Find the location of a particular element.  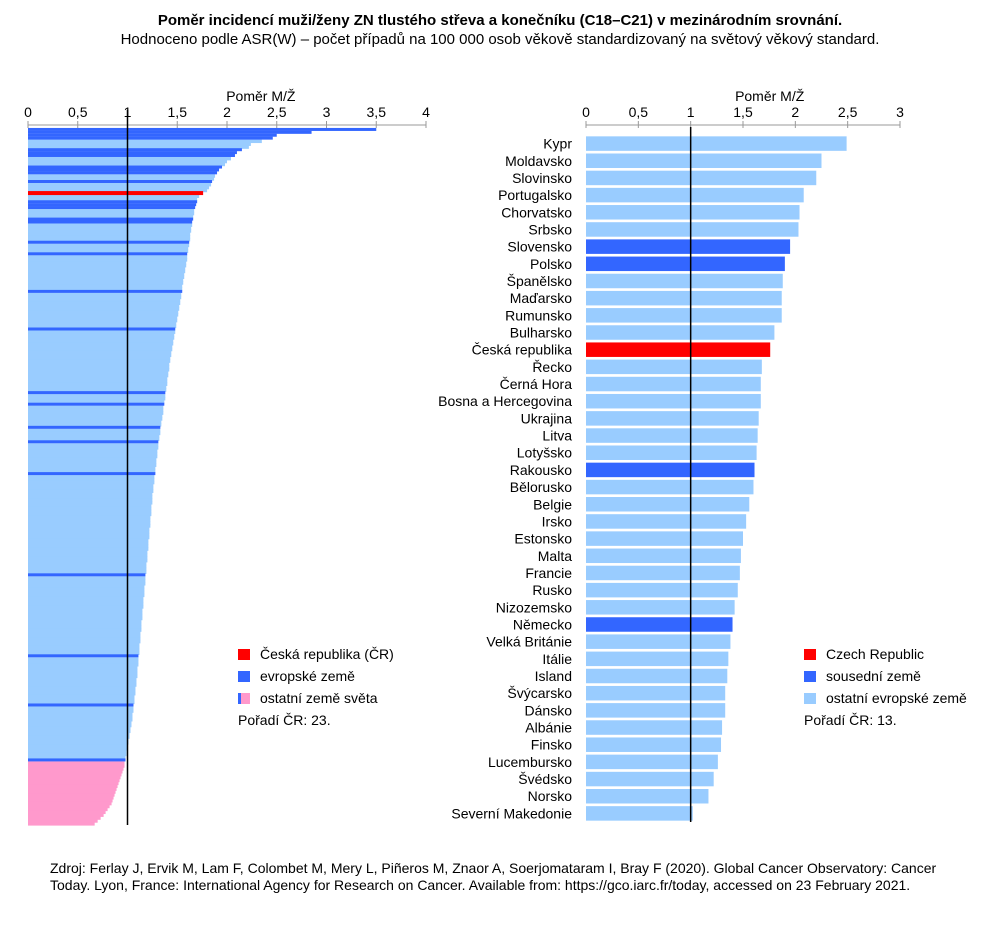

category-label: Dánsko is located at coordinates (549, 710).